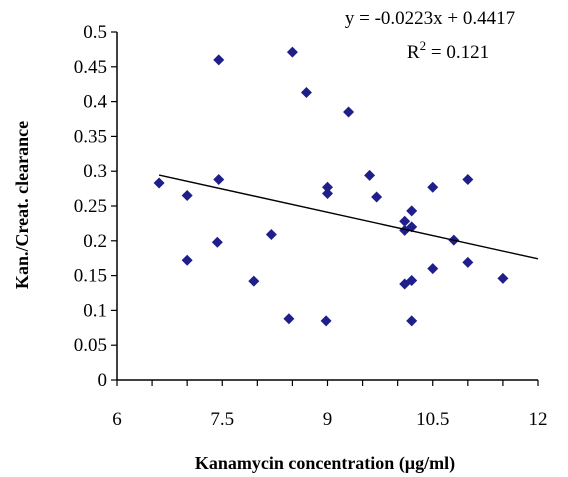 This screenshot has height=477, width=568. Describe the element at coordinates (457, 52) in the screenshot. I see `r-squared-value: = 0.121` at that location.